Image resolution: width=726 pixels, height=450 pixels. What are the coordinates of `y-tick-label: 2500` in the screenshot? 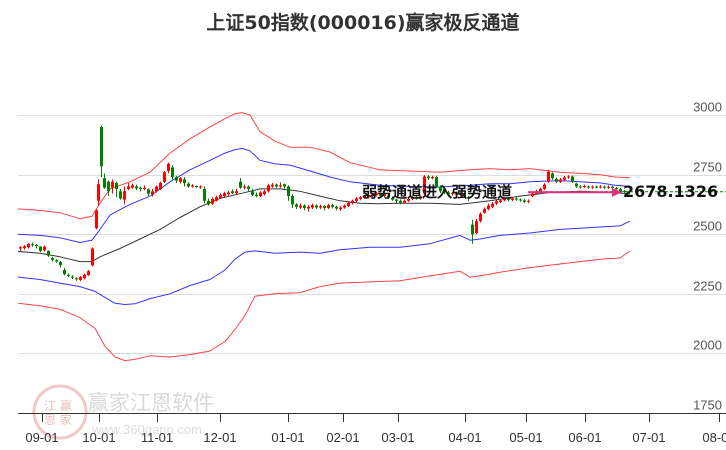 It's located at (707, 226).